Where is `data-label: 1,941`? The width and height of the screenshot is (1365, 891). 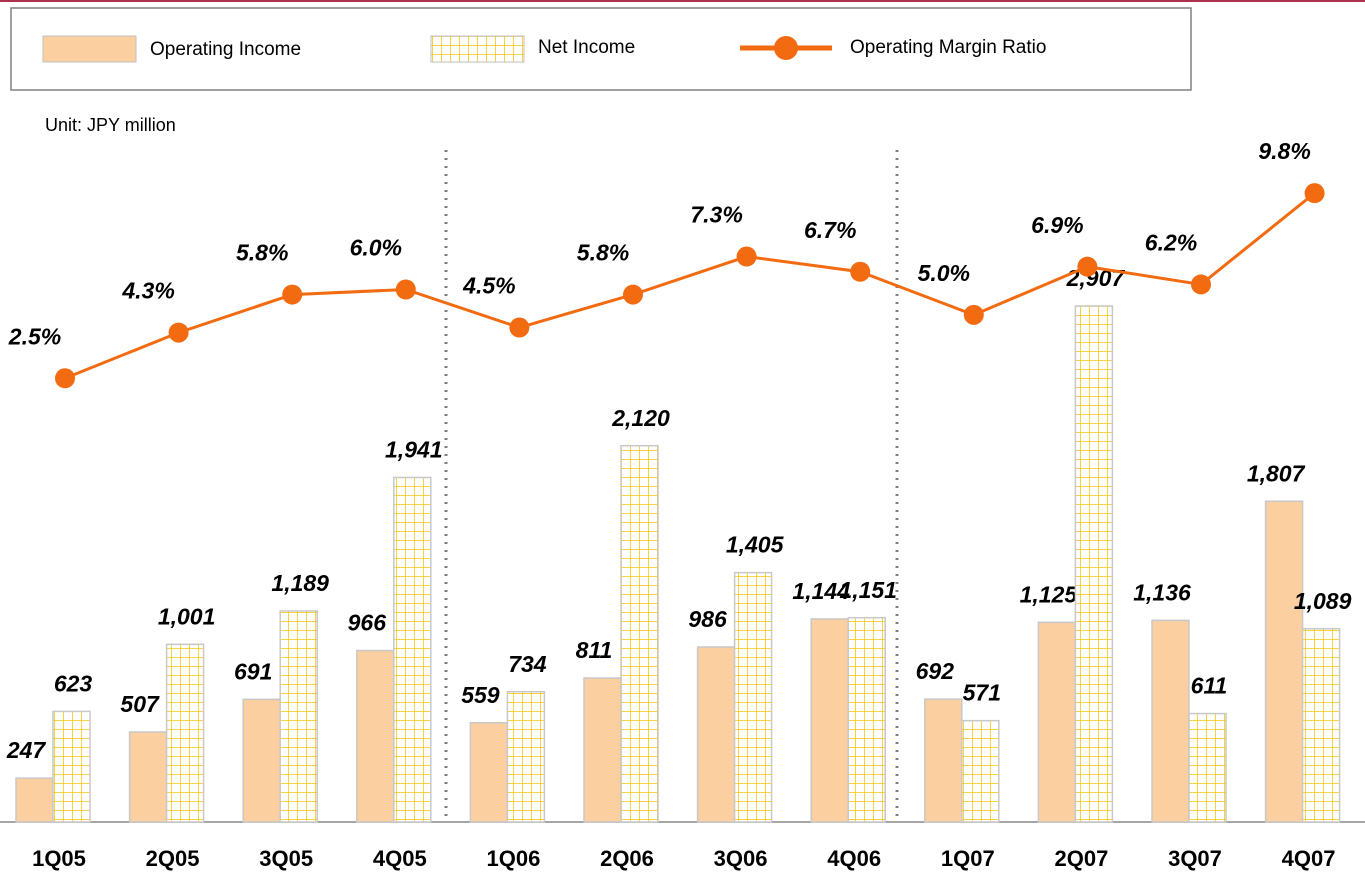 data-label: 1,941 is located at coordinates (414, 450).